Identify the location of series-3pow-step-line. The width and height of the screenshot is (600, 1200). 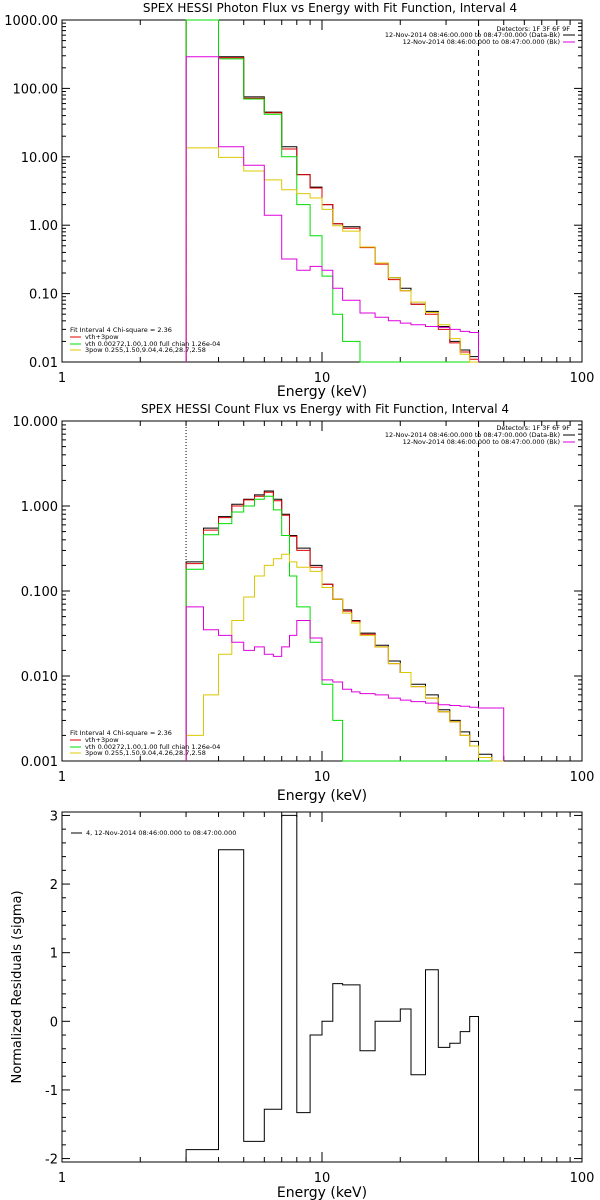
(344, 657).